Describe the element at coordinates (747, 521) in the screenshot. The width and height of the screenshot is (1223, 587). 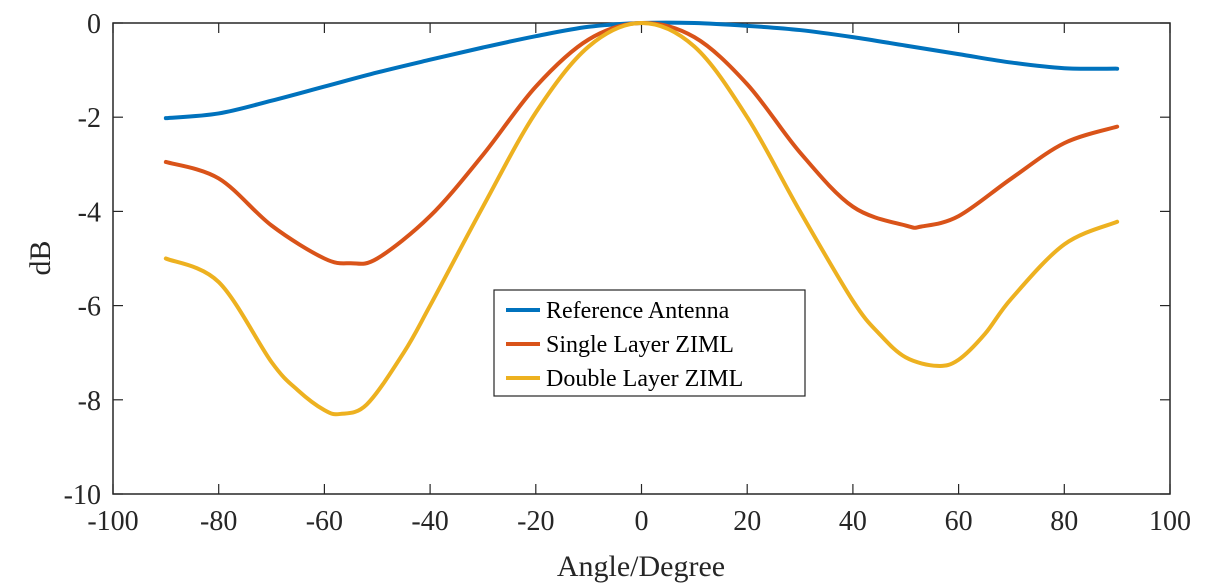
I see `x-tick-label: 20` at that location.